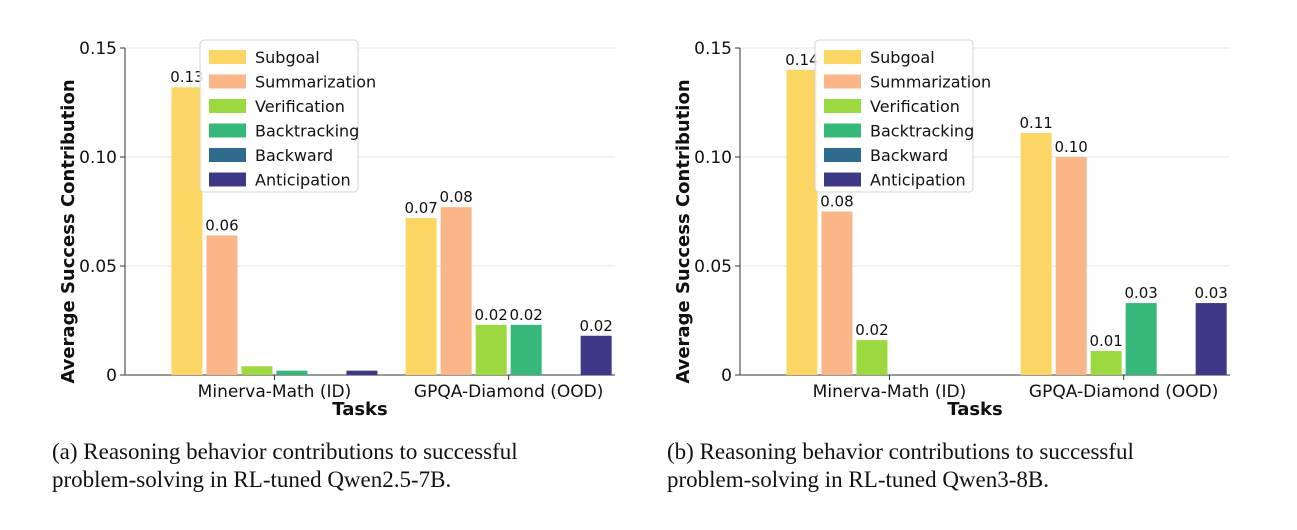 The image size is (1297, 530). I want to click on data-label: 0.06, so click(221, 225).